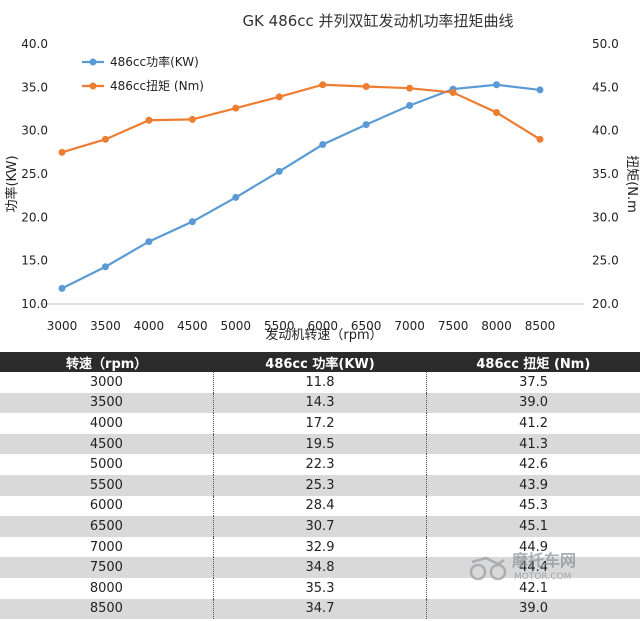 The height and width of the screenshot is (621, 640). I want to click on x-tick-label: 5500, so click(279, 326).